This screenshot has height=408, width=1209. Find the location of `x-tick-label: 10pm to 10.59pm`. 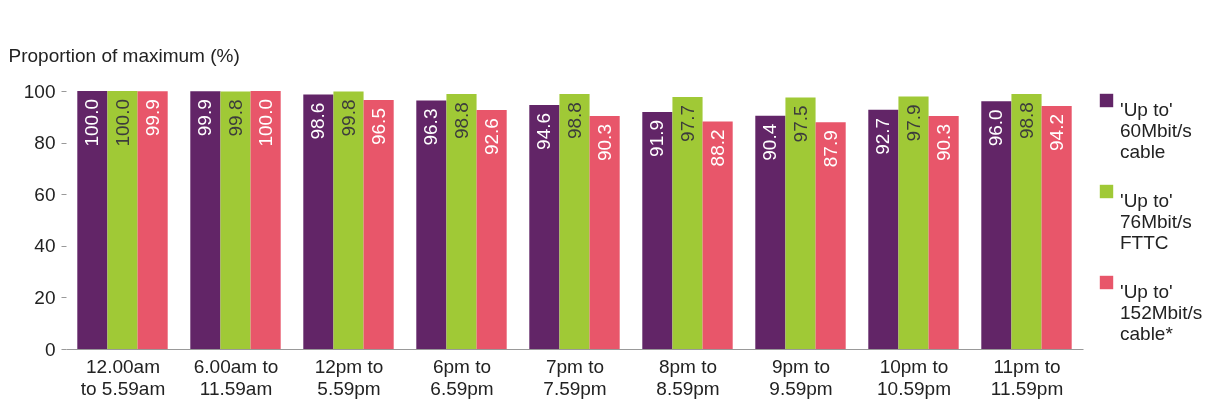

x-tick-label: 10pm to 10.59pm is located at coordinates (914, 377).